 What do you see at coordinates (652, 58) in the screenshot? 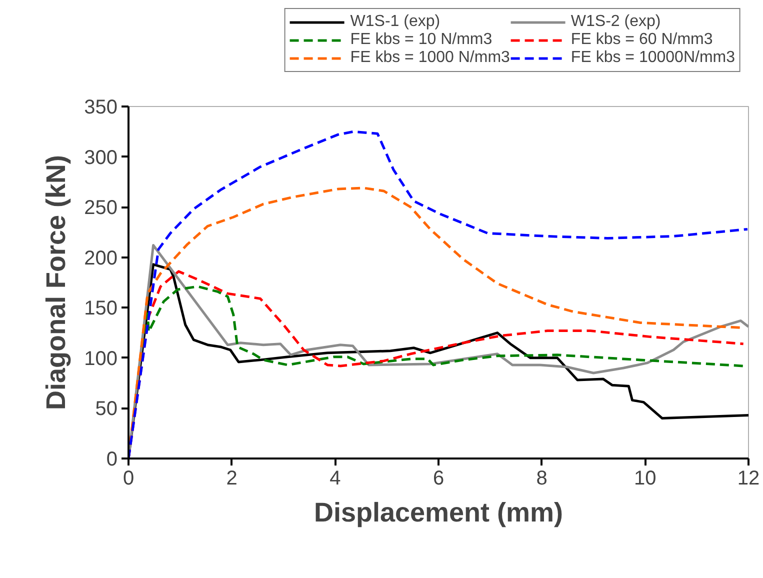
I see `legend-label: FE kbs = 10000N/mm3` at bounding box center [652, 58].